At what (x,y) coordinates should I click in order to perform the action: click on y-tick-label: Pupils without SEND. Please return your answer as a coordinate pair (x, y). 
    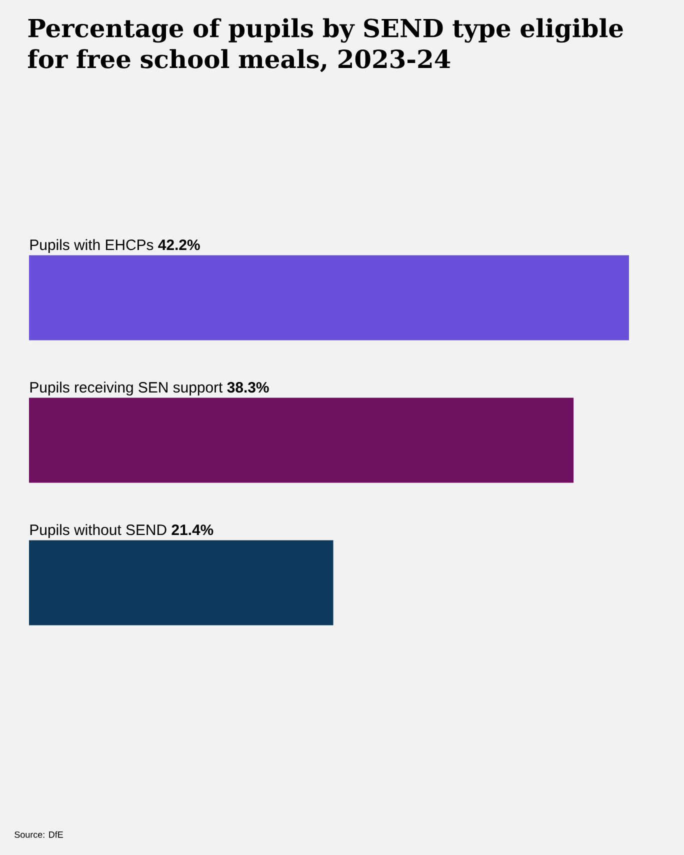
    Looking at the image, I should click on (98, 531).